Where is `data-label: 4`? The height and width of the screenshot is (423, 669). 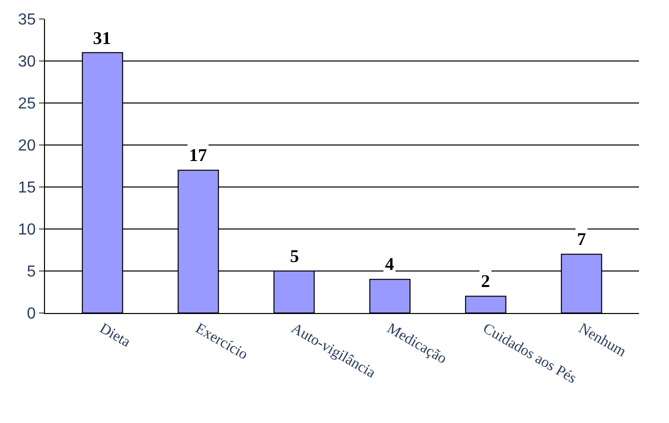
data-label: 4 is located at coordinates (389, 264).